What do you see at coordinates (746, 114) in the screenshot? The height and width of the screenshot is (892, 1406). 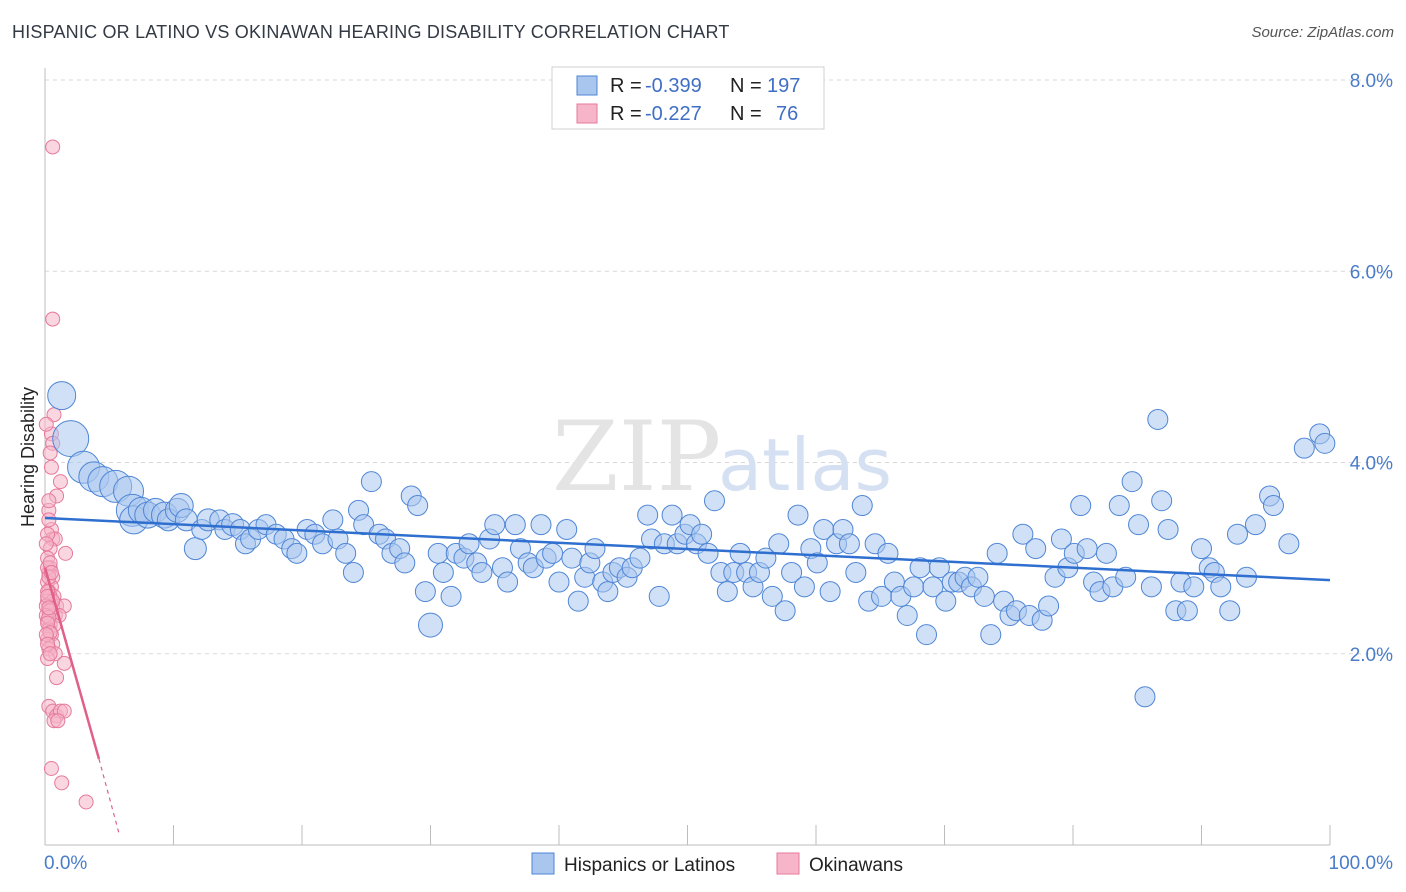 I see `stats-n-label-pink: N =` at bounding box center [746, 114].